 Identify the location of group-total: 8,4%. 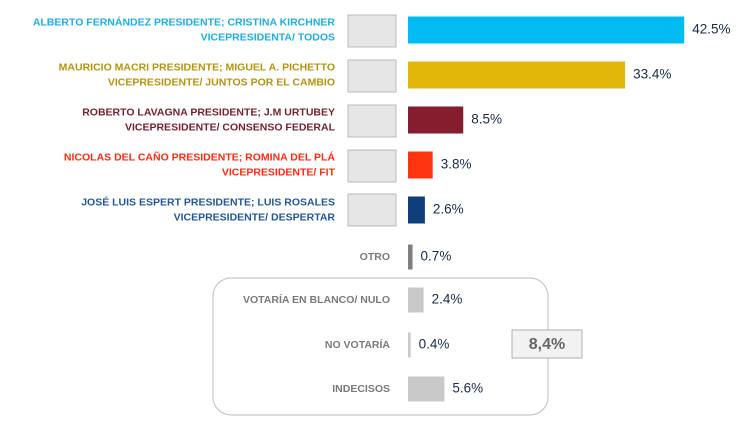
(547, 344).